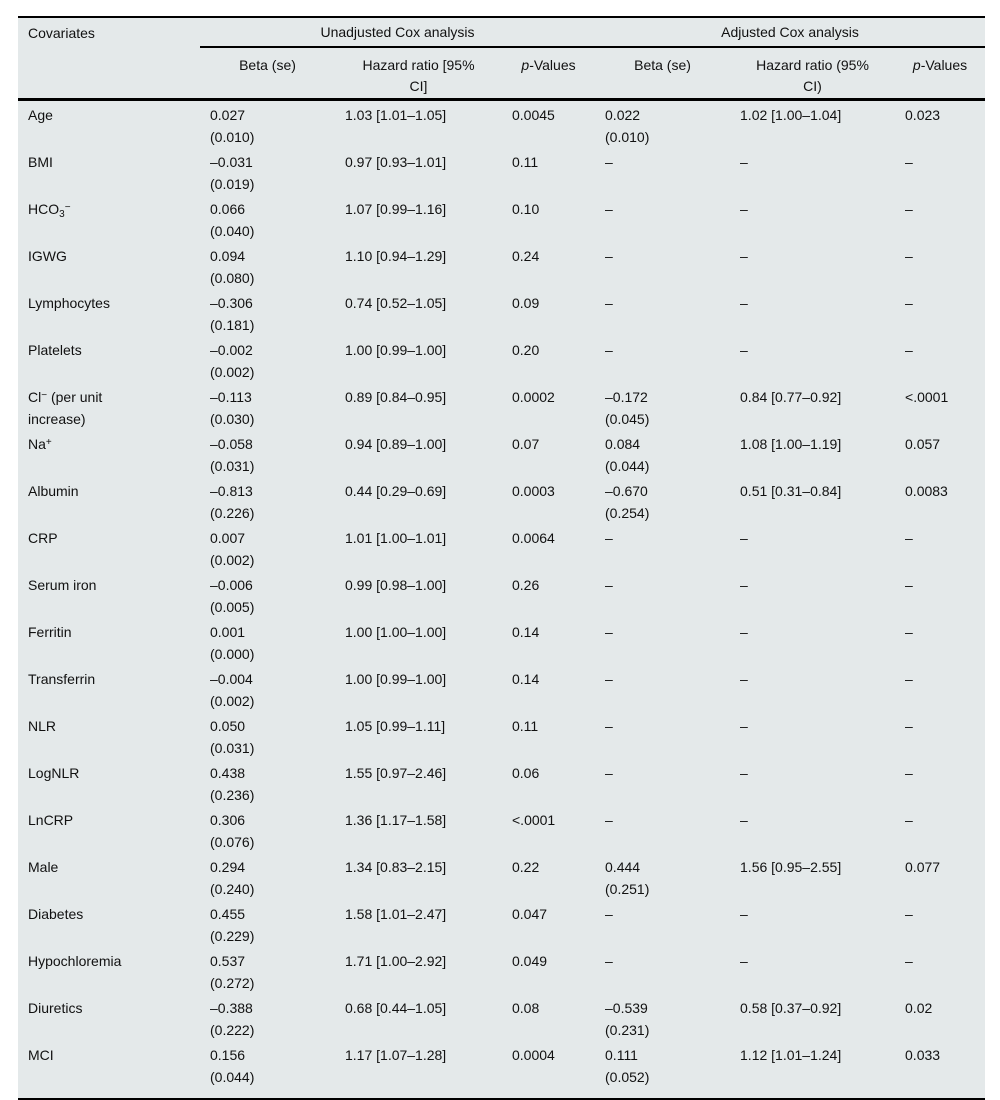 The width and height of the screenshot is (1000, 1100). Describe the element at coordinates (267, 782) in the screenshot. I see `unadjusted-beta-cell: 0.438 (0.236)` at that location.